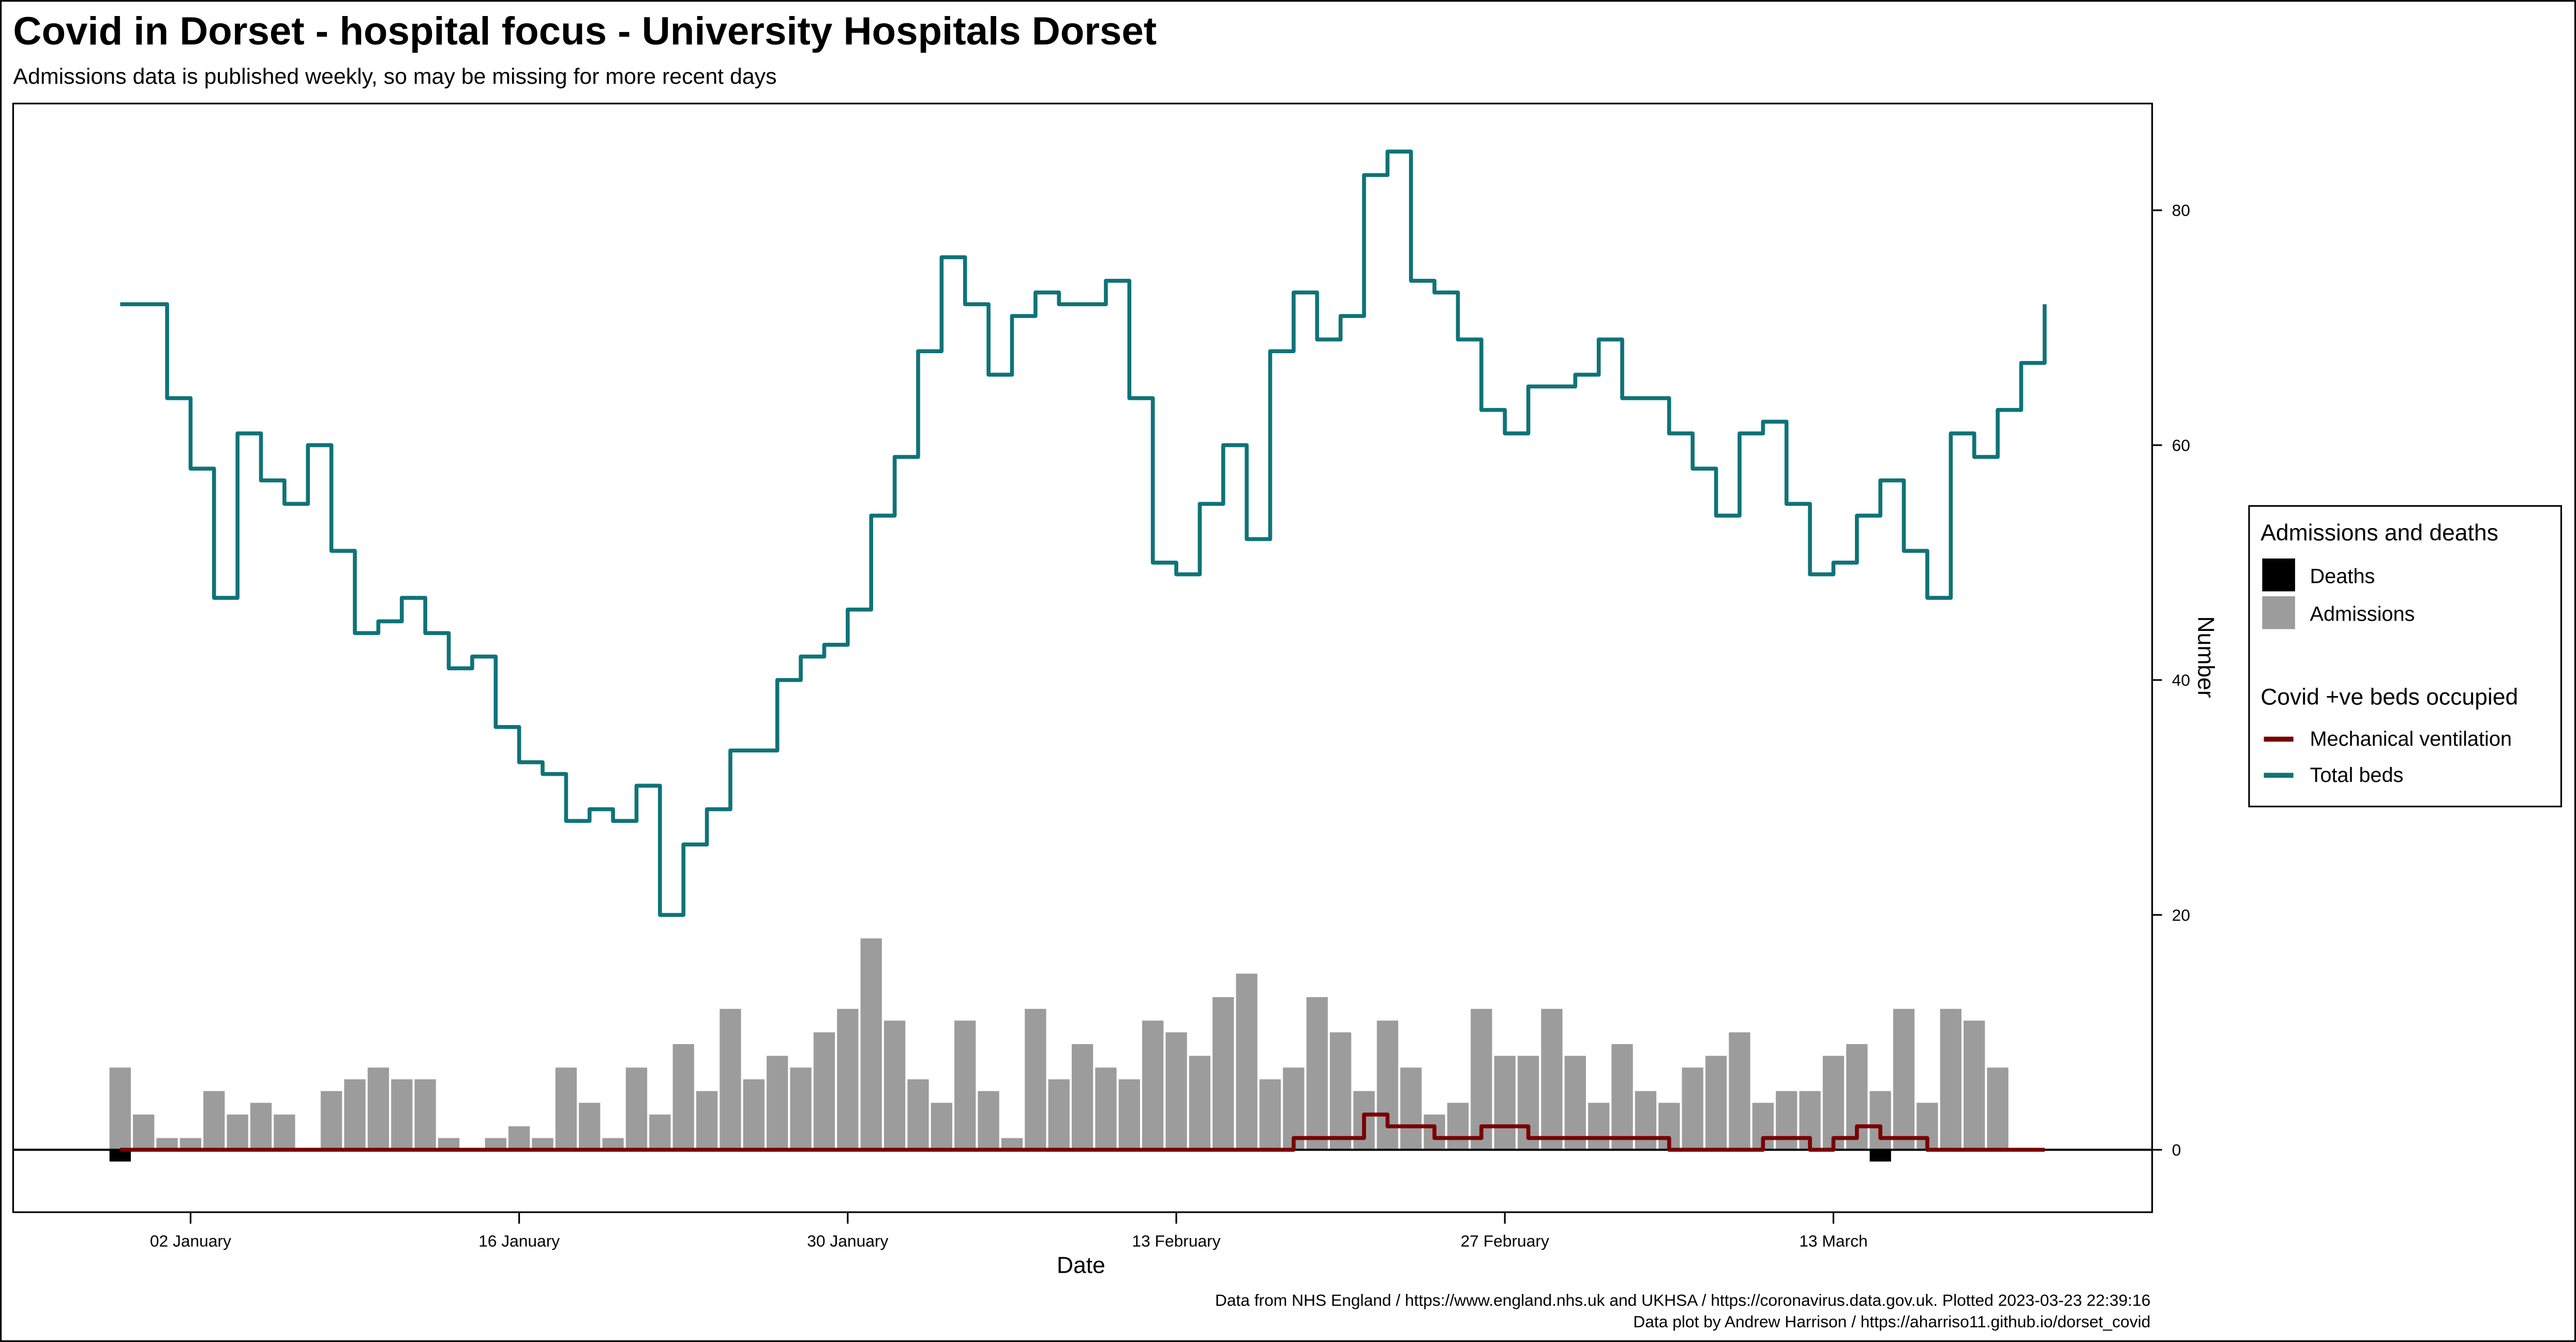 This screenshot has width=2576, height=1342. I want to click on y-tick-label: 0, so click(2176, 1149).